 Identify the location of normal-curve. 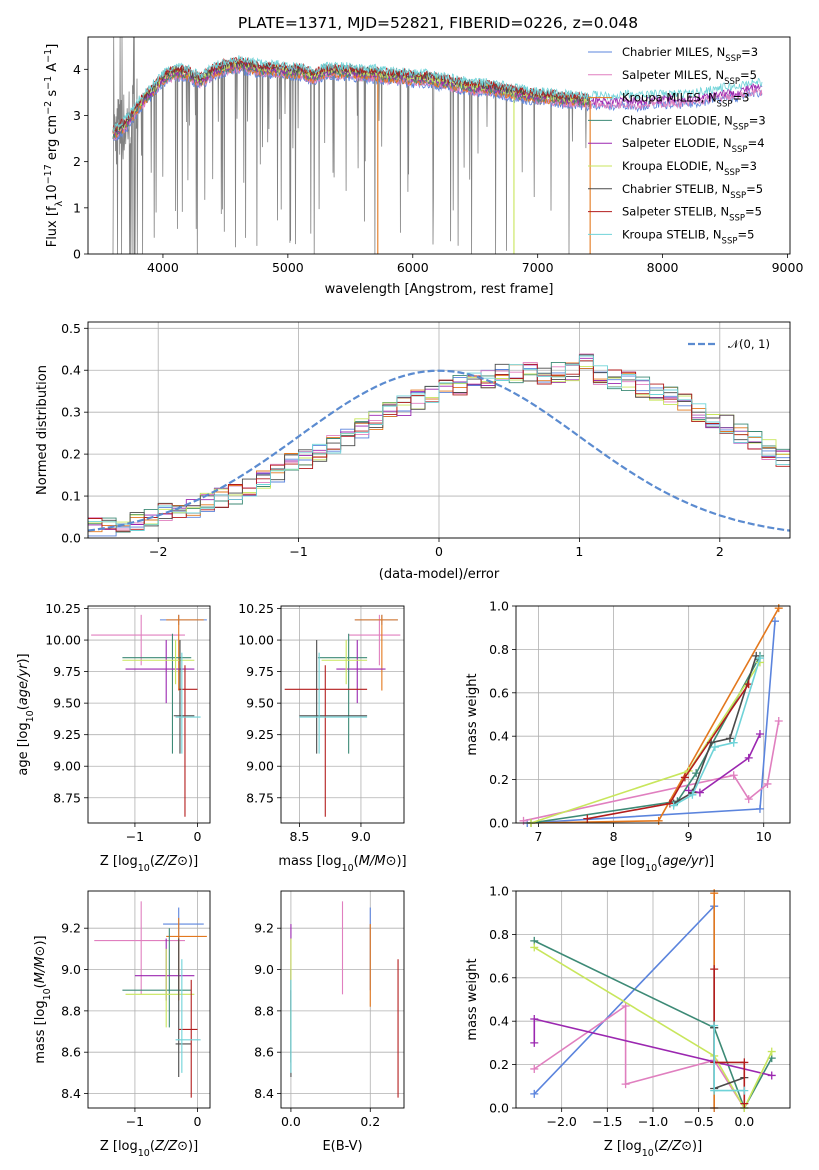
(439, 450).